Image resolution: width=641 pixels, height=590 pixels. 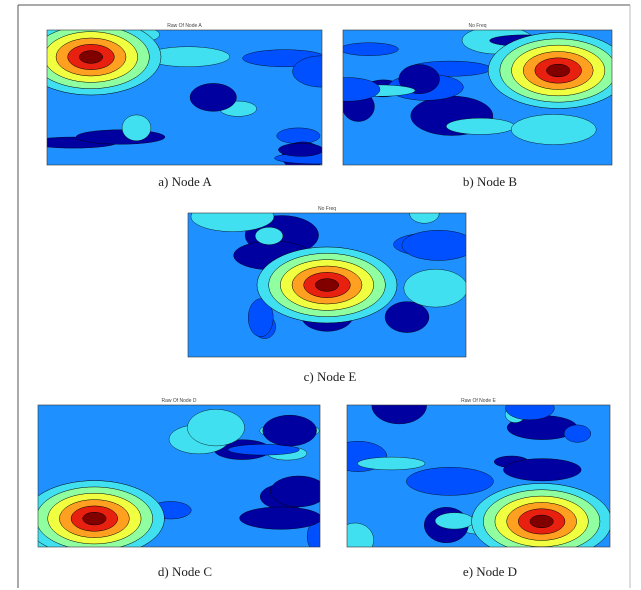 I want to click on panel-caption: d) Node C, so click(x=185, y=571).